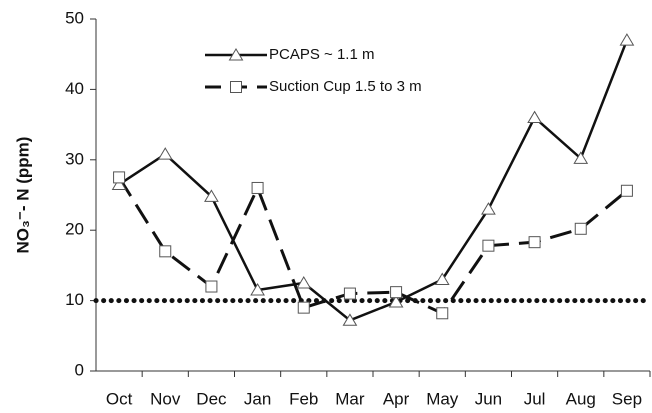 The height and width of the screenshot is (413, 652). What do you see at coordinates (74, 17) in the screenshot?
I see `y-tick-label: 50` at bounding box center [74, 17].